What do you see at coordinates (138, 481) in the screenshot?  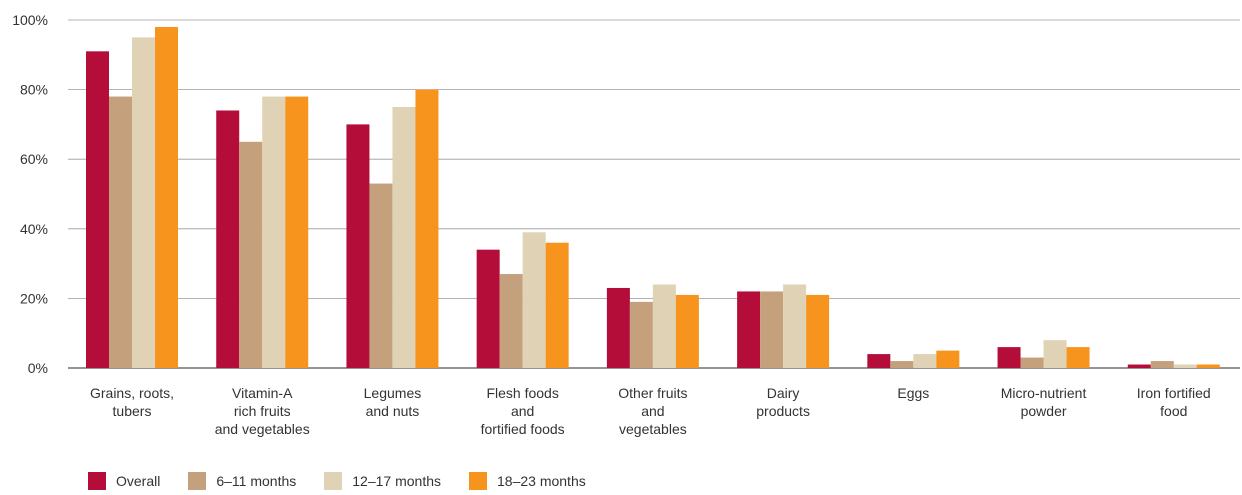 I see `legend-label: Overall` at bounding box center [138, 481].